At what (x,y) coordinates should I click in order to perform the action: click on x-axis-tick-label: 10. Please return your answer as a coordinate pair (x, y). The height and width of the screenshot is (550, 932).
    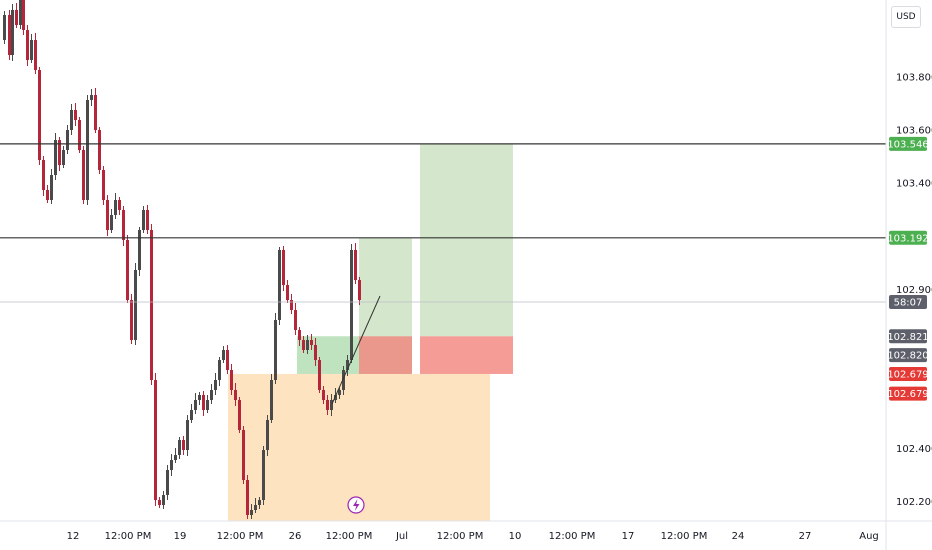
    Looking at the image, I should click on (515, 536).